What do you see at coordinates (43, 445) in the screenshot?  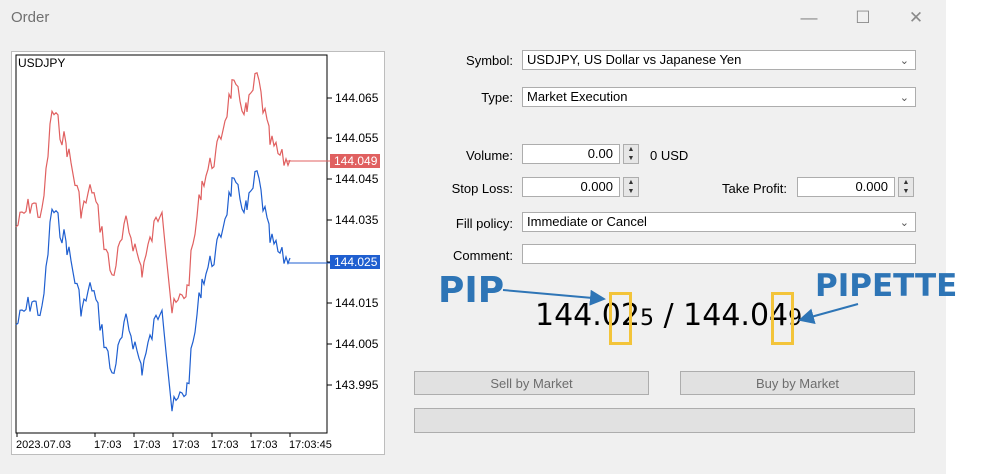 I see `x-tick-label: 2023.07.03` at bounding box center [43, 445].